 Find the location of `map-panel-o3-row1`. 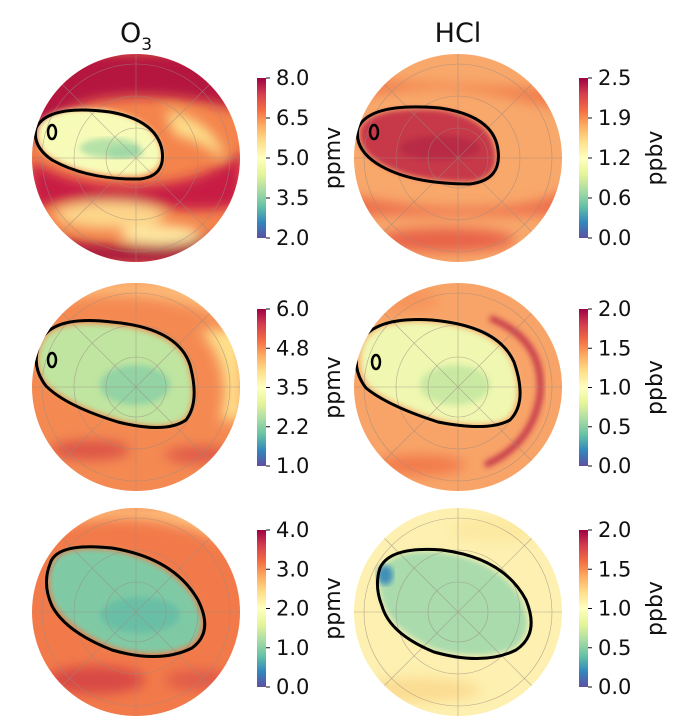

map-panel-o3-row1 is located at coordinates (136, 158).